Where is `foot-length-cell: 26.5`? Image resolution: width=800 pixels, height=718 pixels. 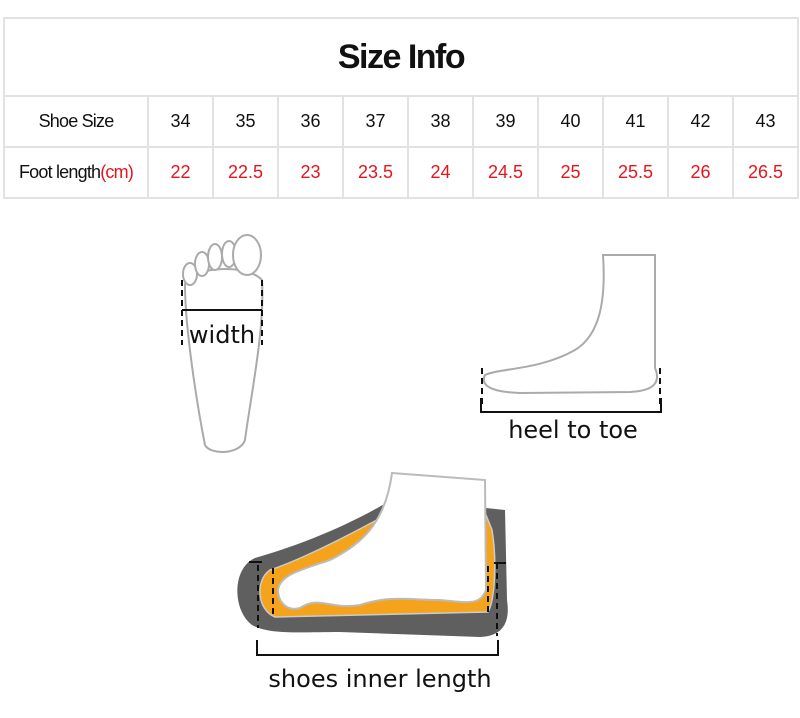 foot-length-cell: 26.5 is located at coordinates (765, 172).